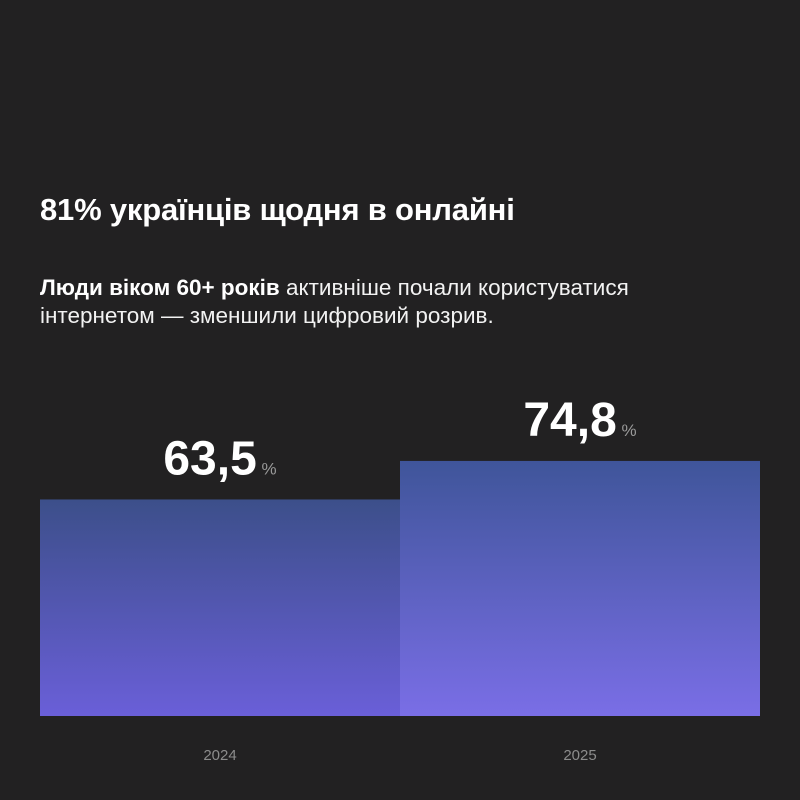 The height and width of the screenshot is (800, 800). Describe the element at coordinates (219, 755) in the screenshot. I see `x-tick-2024: 2024` at that location.